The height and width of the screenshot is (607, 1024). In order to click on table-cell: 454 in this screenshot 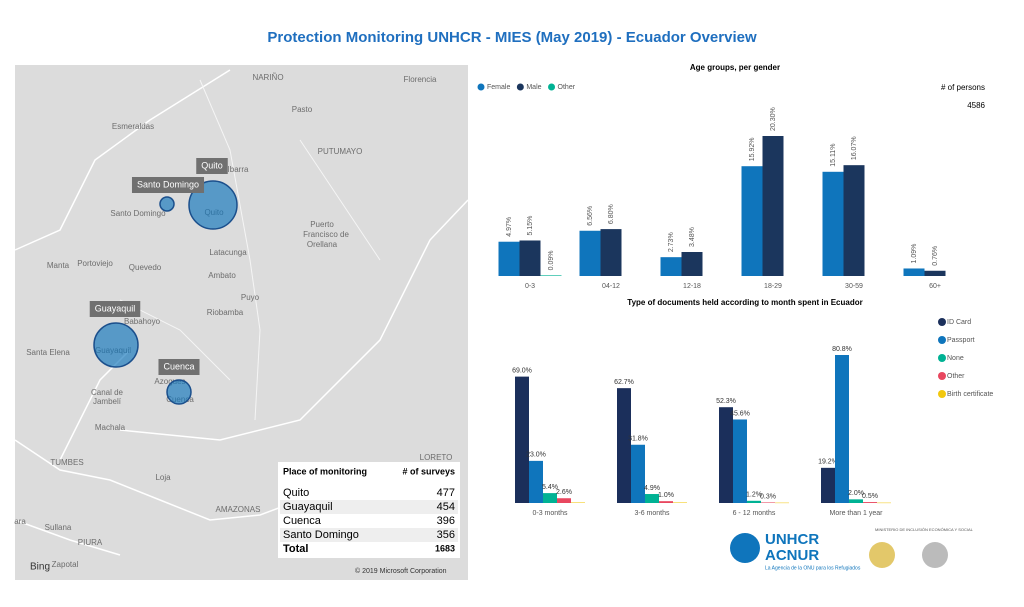, I will do `click(446, 507)`.